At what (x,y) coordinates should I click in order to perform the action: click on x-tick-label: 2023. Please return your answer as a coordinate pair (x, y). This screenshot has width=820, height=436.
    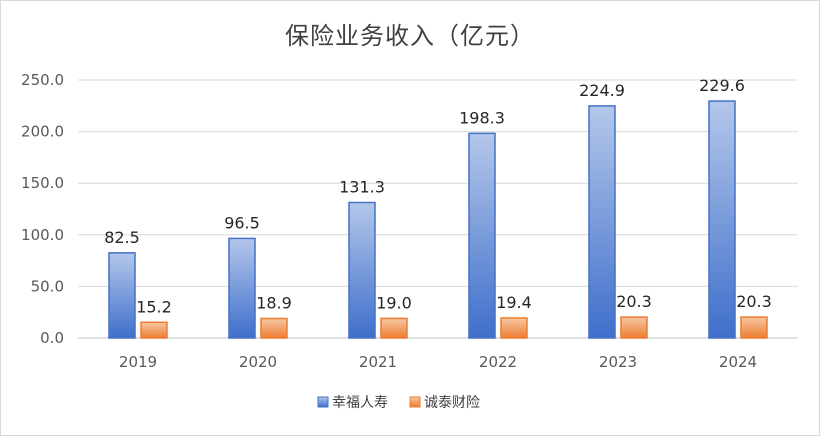
    Looking at the image, I should click on (618, 362).